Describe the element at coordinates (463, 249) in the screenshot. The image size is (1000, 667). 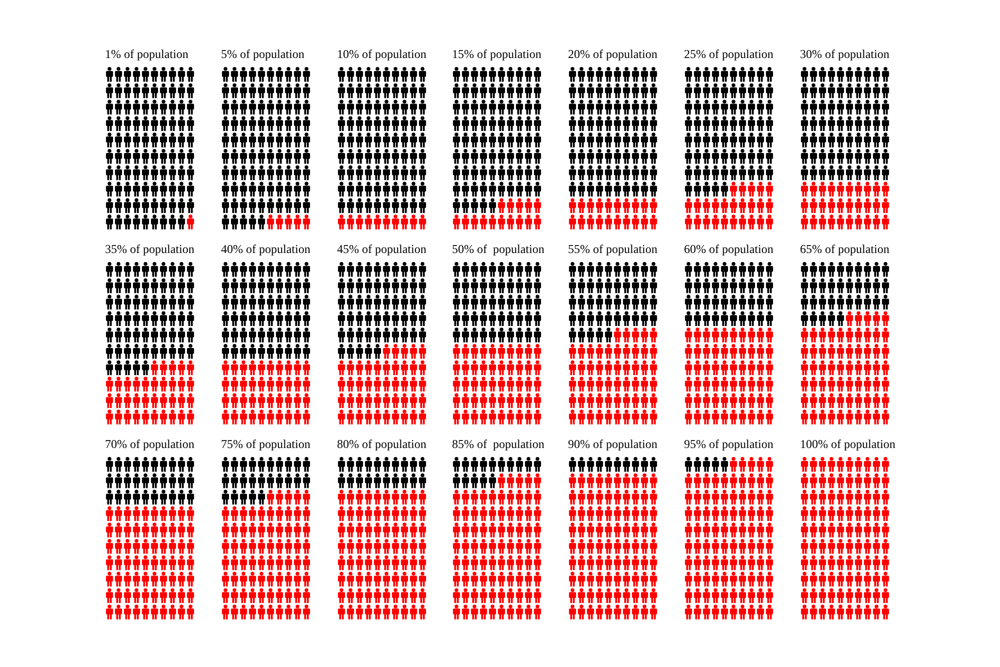
I see `data-label: 50%` at that location.